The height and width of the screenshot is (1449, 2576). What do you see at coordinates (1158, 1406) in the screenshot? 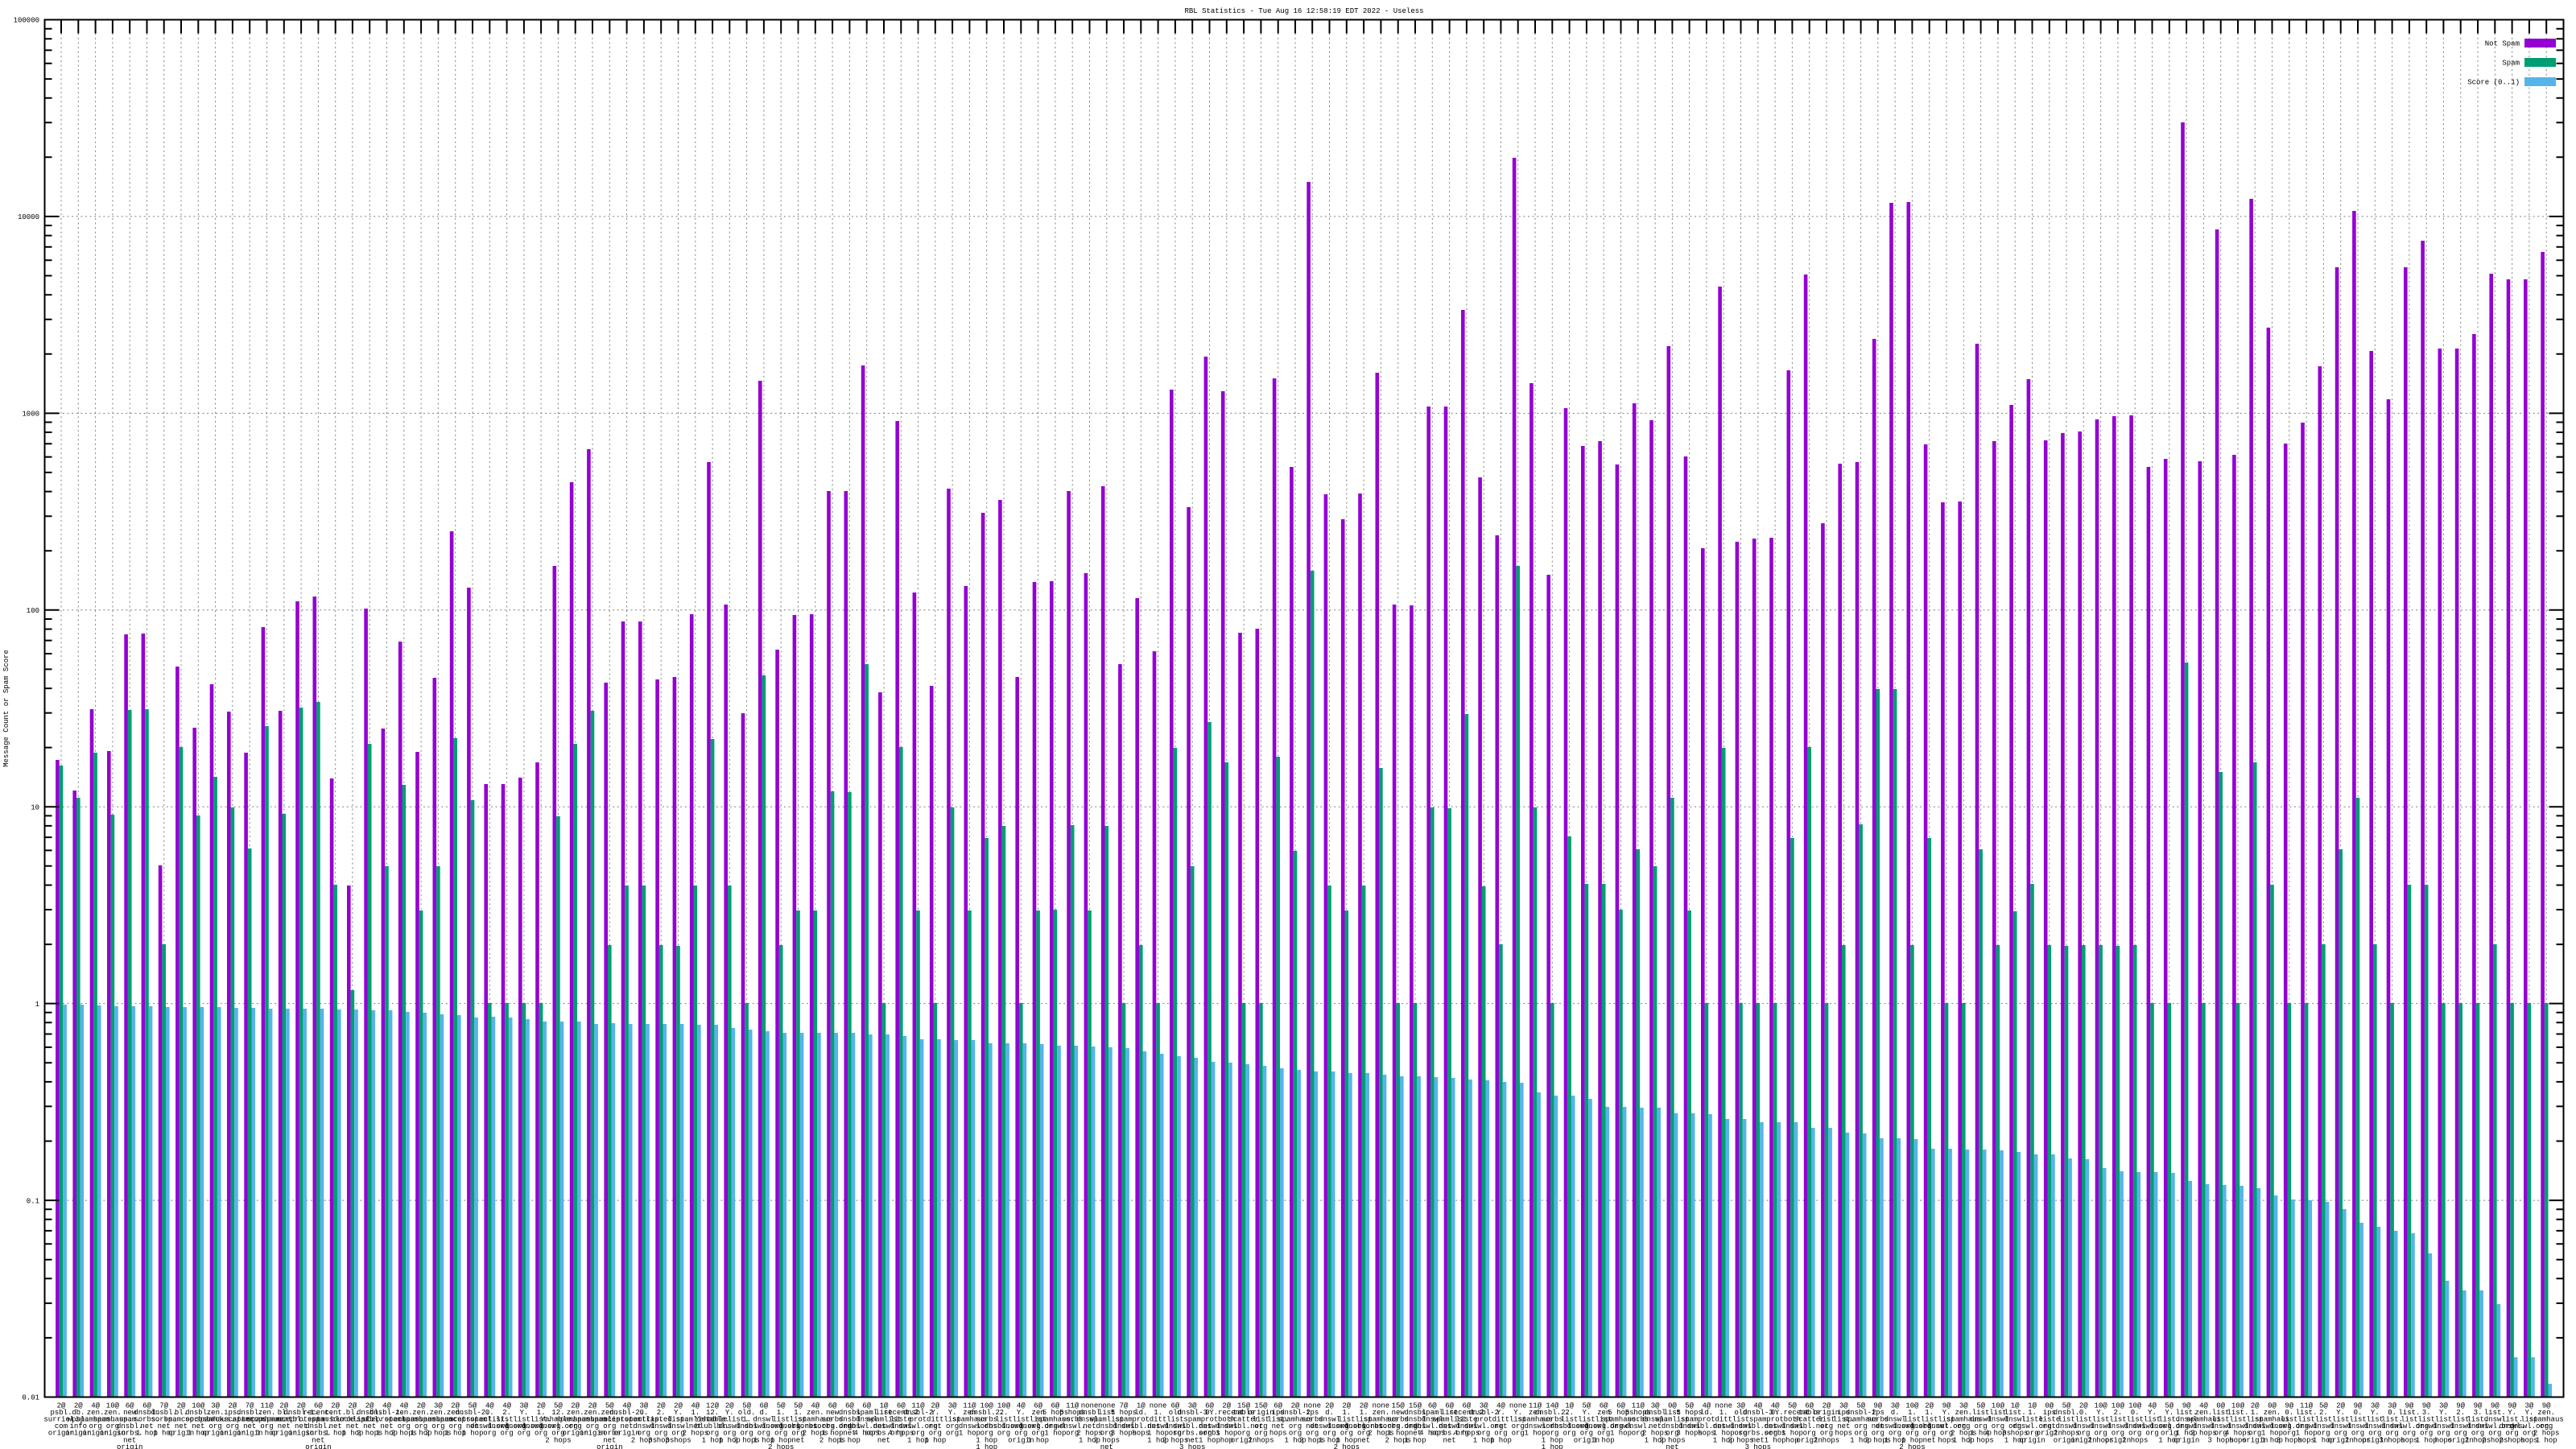
I see `svg-text: none` at bounding box center [1158, 1406].